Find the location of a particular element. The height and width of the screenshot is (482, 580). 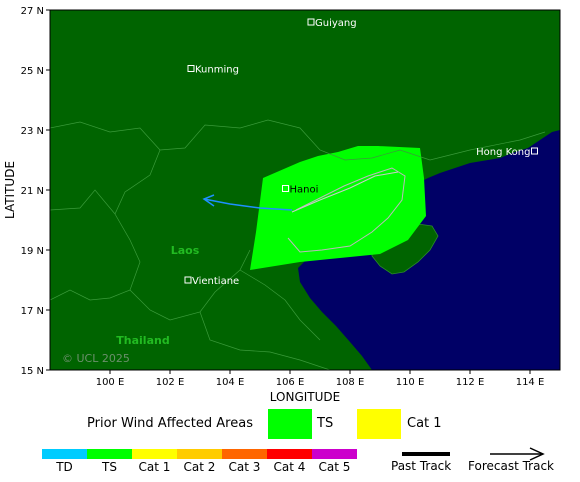

ts-legend-label: TS is located at coordinates (325, 423).